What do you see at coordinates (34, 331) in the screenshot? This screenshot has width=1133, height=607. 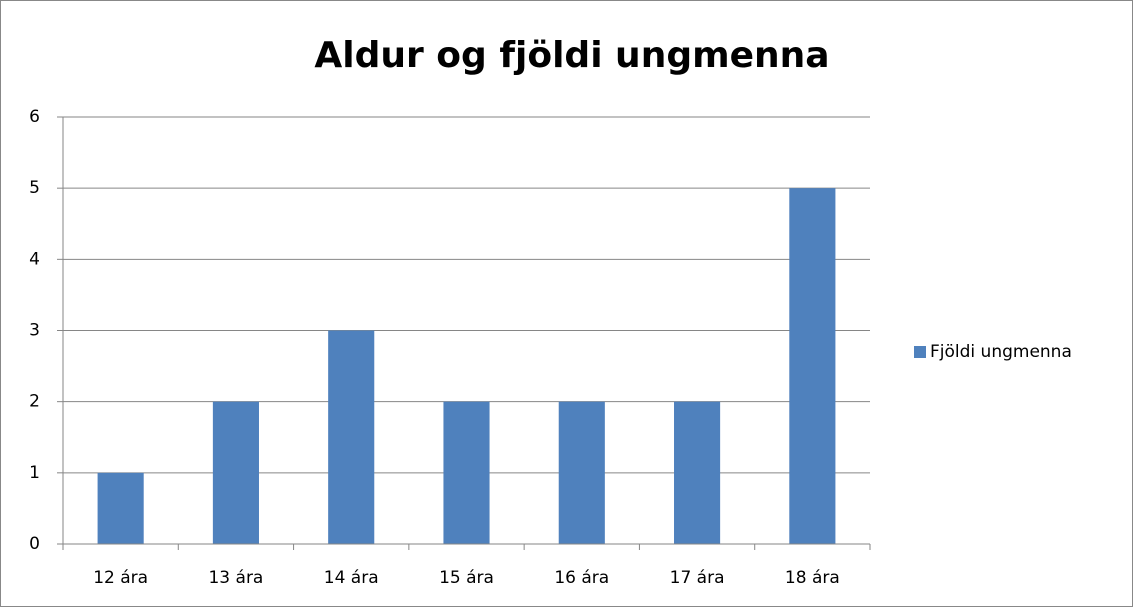 I see `y-tick-label: 3` at bounding box center [34, 331].